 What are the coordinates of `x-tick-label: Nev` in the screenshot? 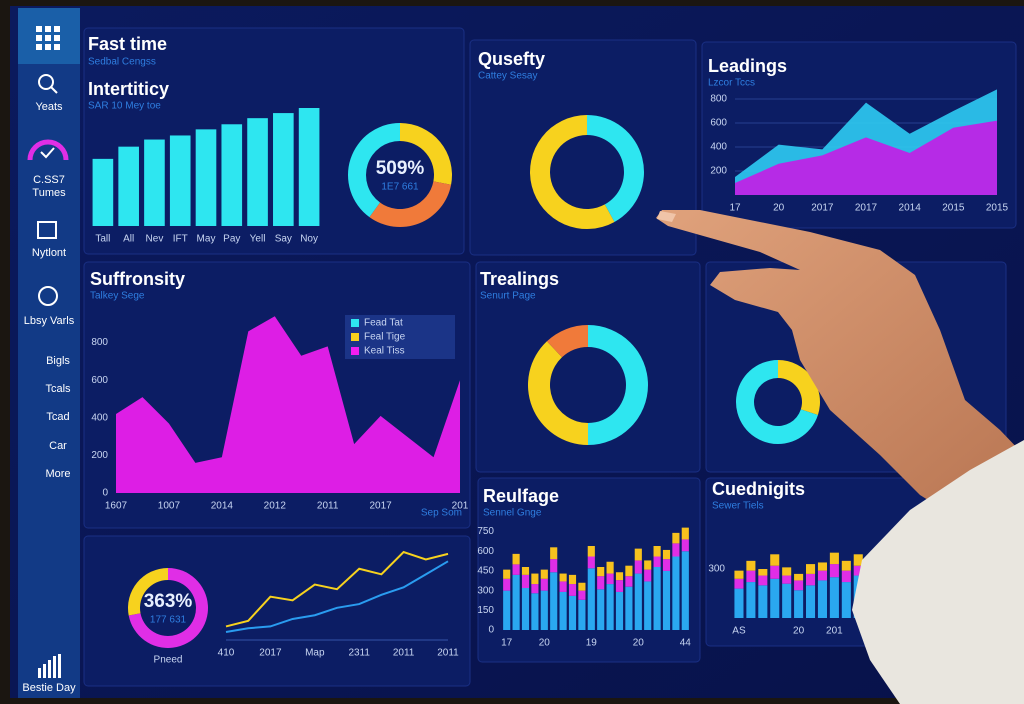 It's located at (155, 239).